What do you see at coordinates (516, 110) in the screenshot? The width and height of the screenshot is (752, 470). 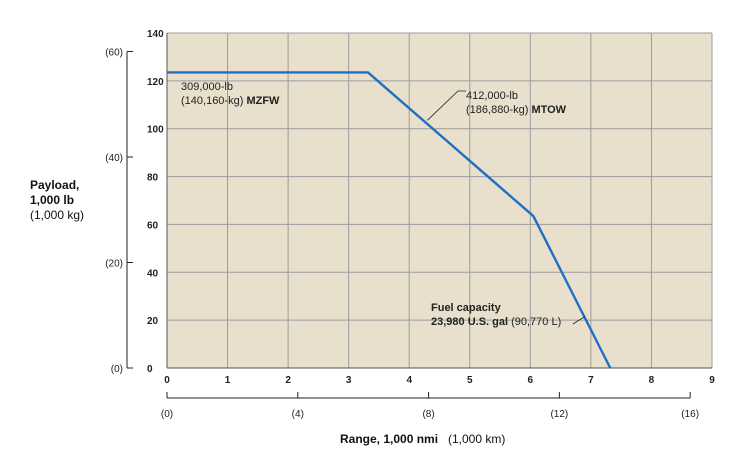 I see `annotation-mtow-line: (186,880-kg) MTOW` at bounding box center [516, 110].